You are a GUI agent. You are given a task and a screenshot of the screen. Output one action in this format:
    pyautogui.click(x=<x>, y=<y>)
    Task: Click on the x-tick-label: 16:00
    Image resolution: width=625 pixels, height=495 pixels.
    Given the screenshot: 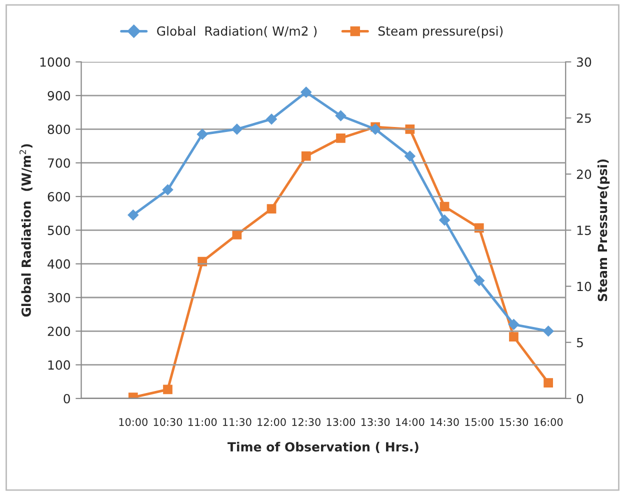 What is the action you would take?
    pyautogui.click(x=548, y=422)
    